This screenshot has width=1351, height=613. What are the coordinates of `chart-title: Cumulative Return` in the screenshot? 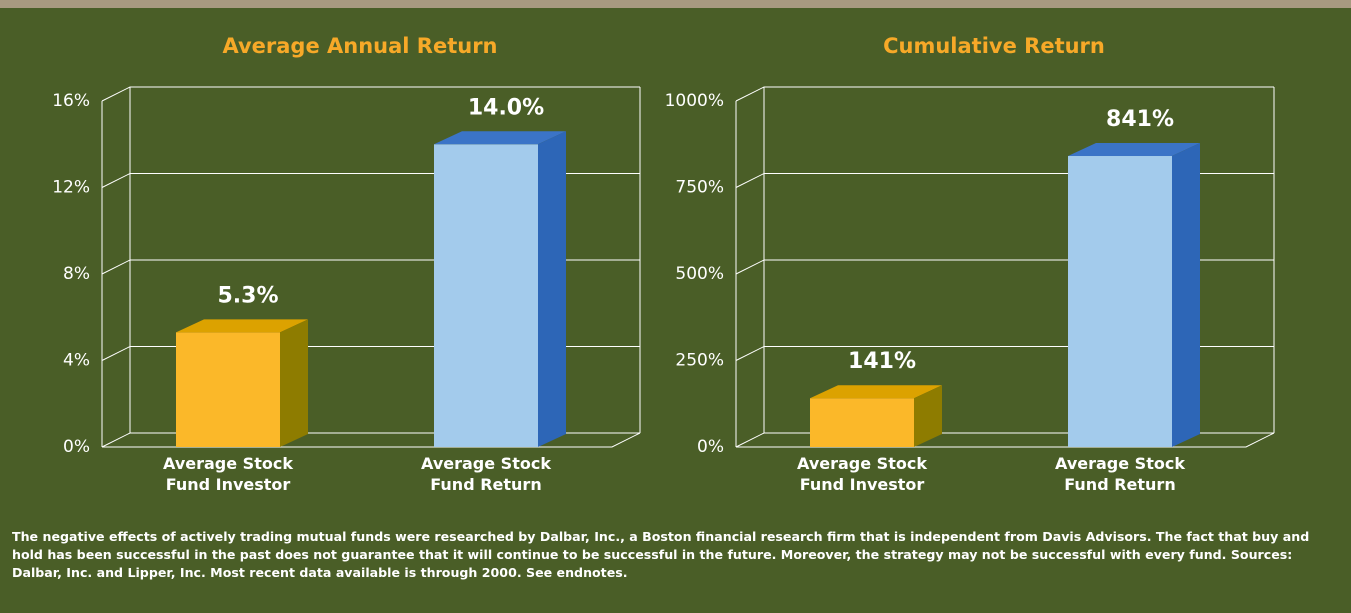 It's located at (994, 46).